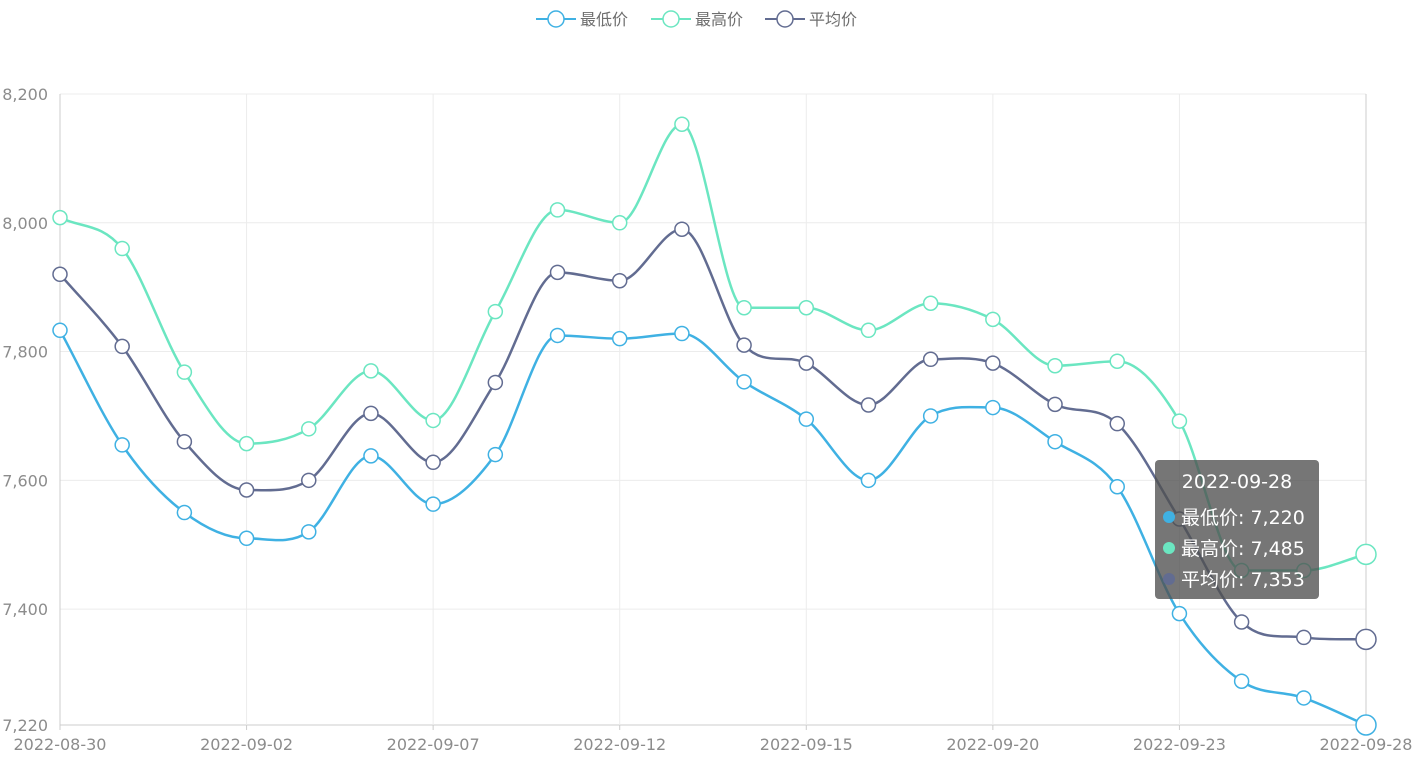 Image resolution: width=1417 pixels, height=761 pixels. What do you see at coordinates (992, 744) in the screenshot?
I see `x-tick-label: 2022-09-20` at bounding box center [992, 744].